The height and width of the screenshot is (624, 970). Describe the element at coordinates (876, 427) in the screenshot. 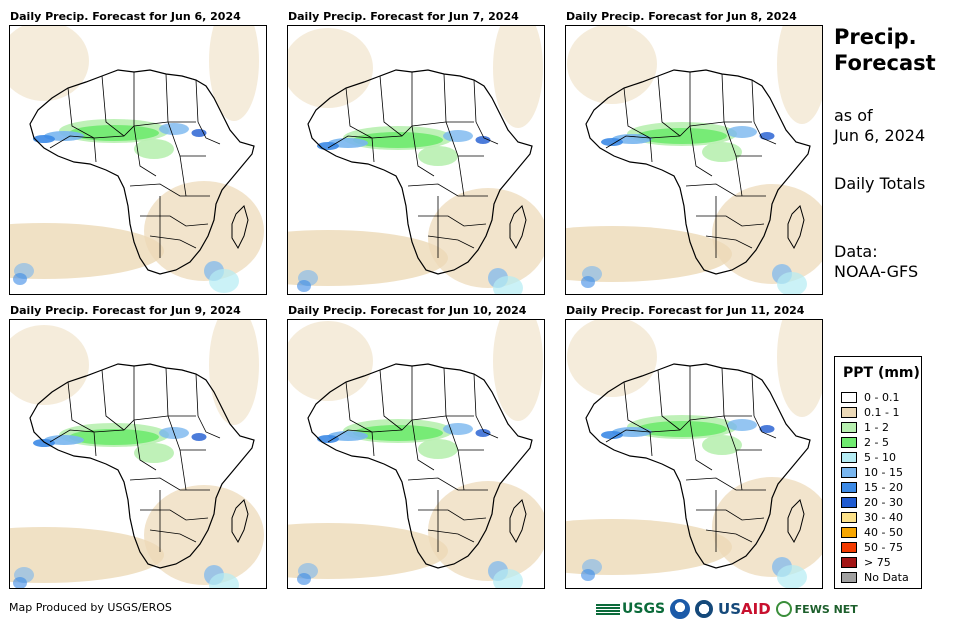

I see `legend-label: 1 - 2` at that location.